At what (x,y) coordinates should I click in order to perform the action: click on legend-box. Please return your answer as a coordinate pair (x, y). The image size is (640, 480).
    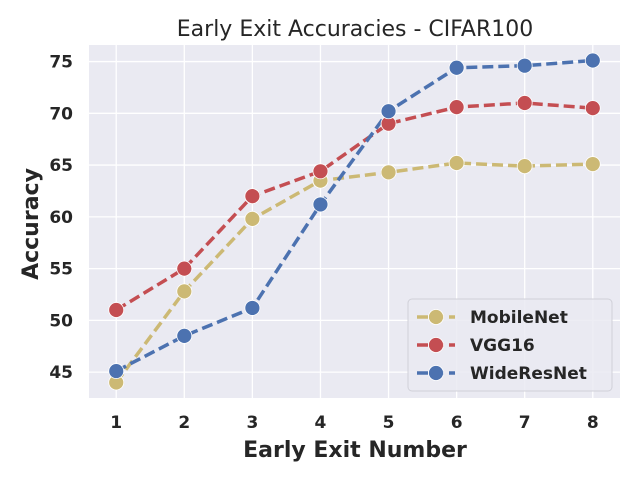
    Looking at the image, I should click on (510, 345).